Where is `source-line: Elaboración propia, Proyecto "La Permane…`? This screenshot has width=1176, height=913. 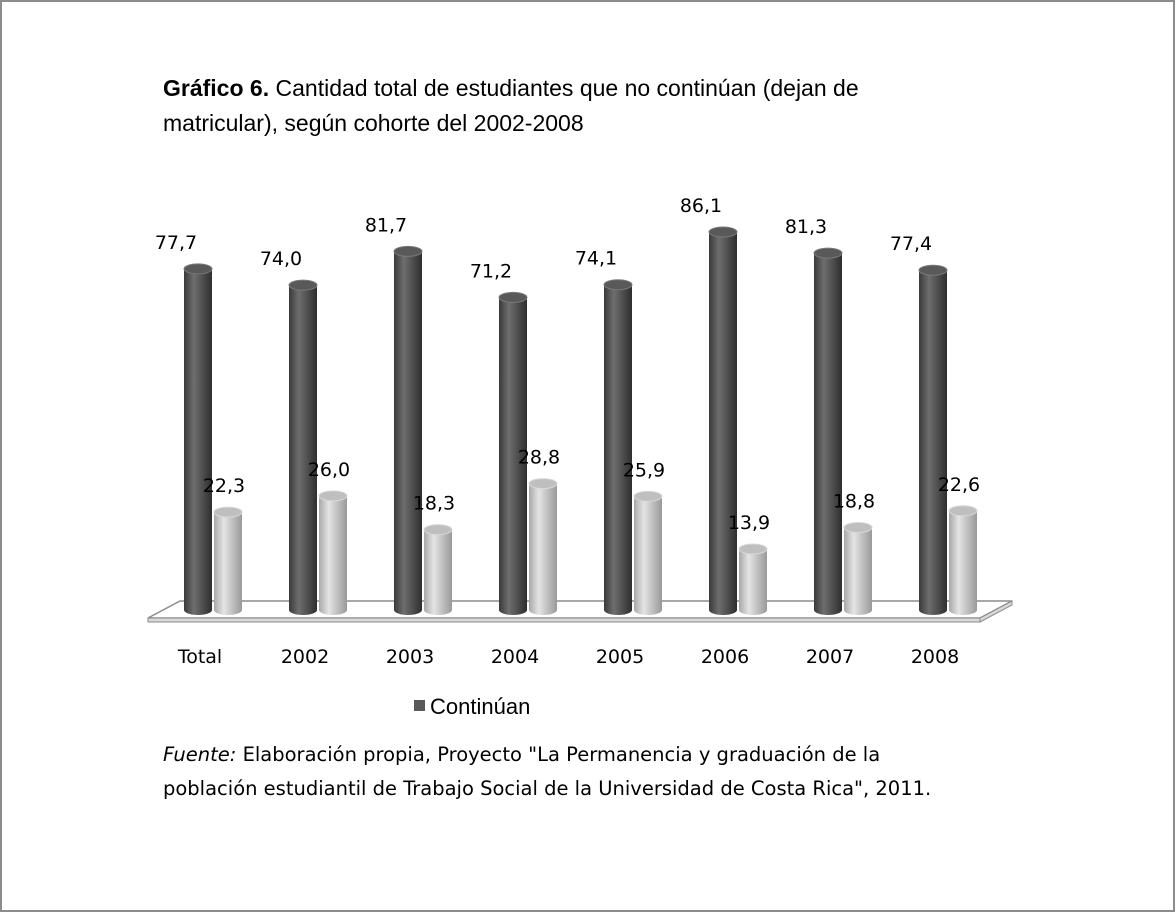
source-line: Elaboración propia, Proyecto "La Permane… is located at coordinates (562, 754).